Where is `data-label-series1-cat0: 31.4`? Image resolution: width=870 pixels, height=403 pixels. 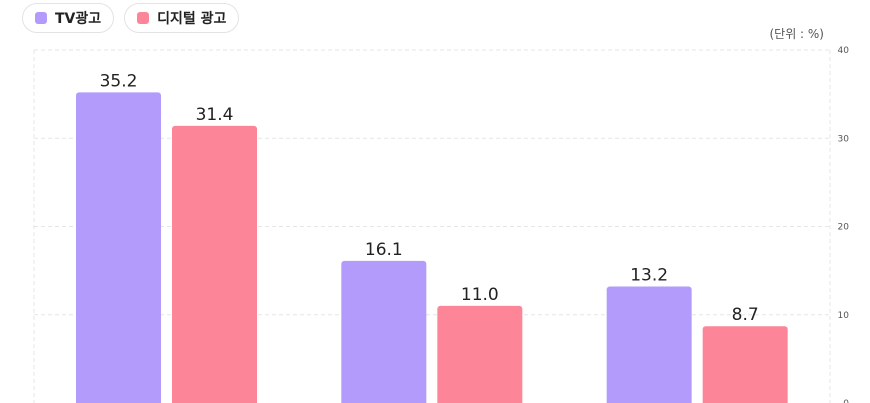 data-label-series1-cat0: 31.4 is located at coordinates (215, 115).